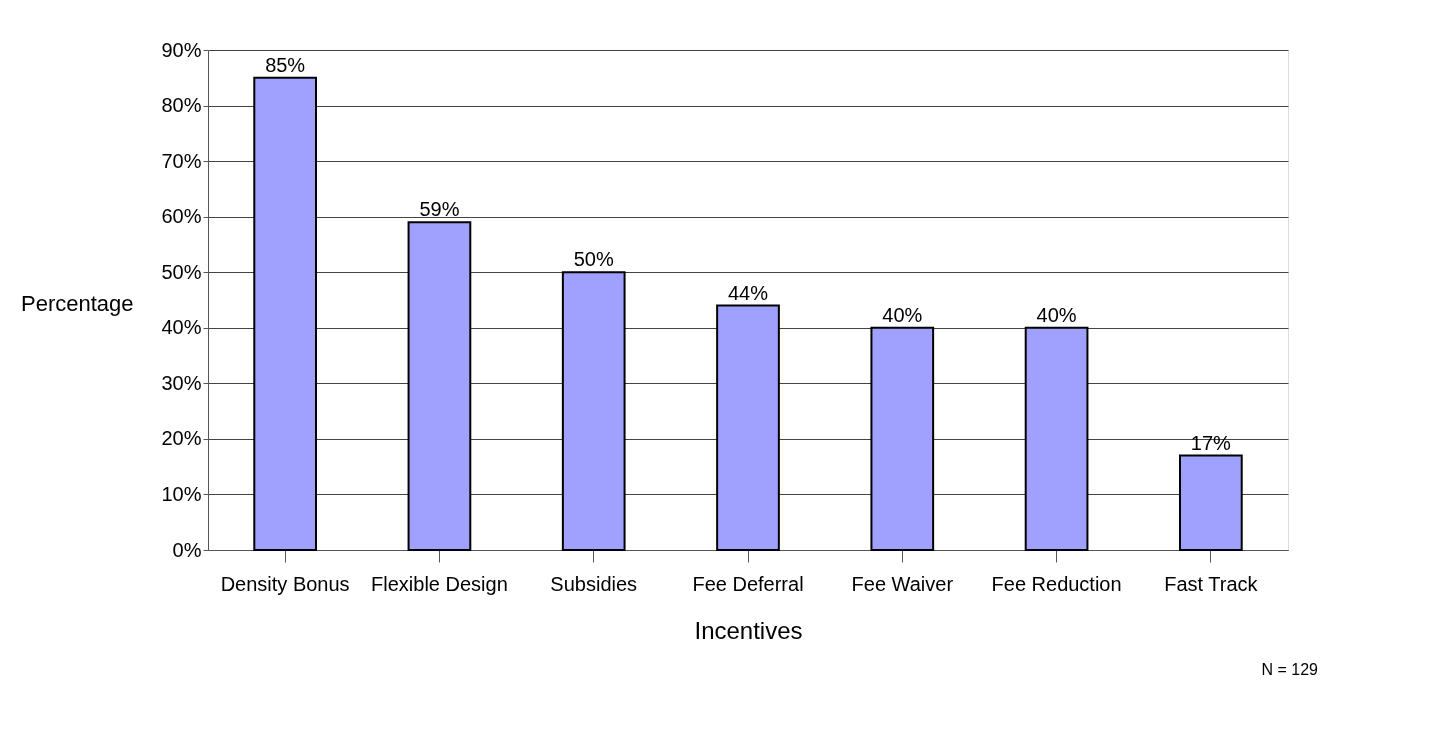 The height and width of the screenshot is (750, 1435). I want to click on data-label: 50%, so click(593, 259).